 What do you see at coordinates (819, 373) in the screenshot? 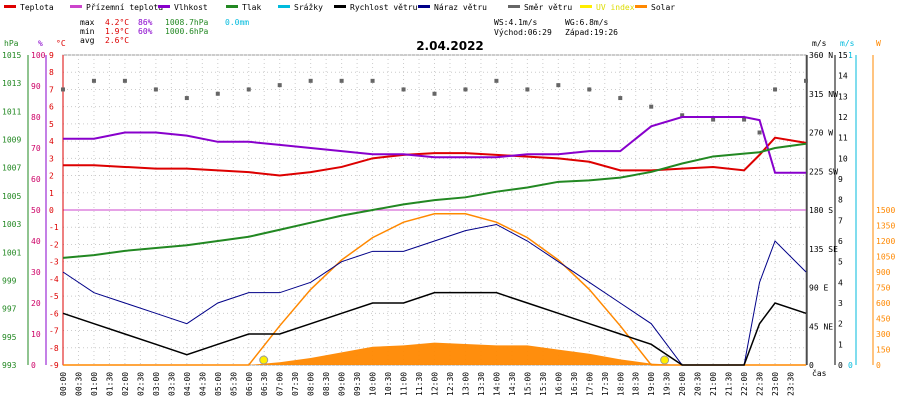
I see `time-axis-label: čas` at bounding box center [819, 373].